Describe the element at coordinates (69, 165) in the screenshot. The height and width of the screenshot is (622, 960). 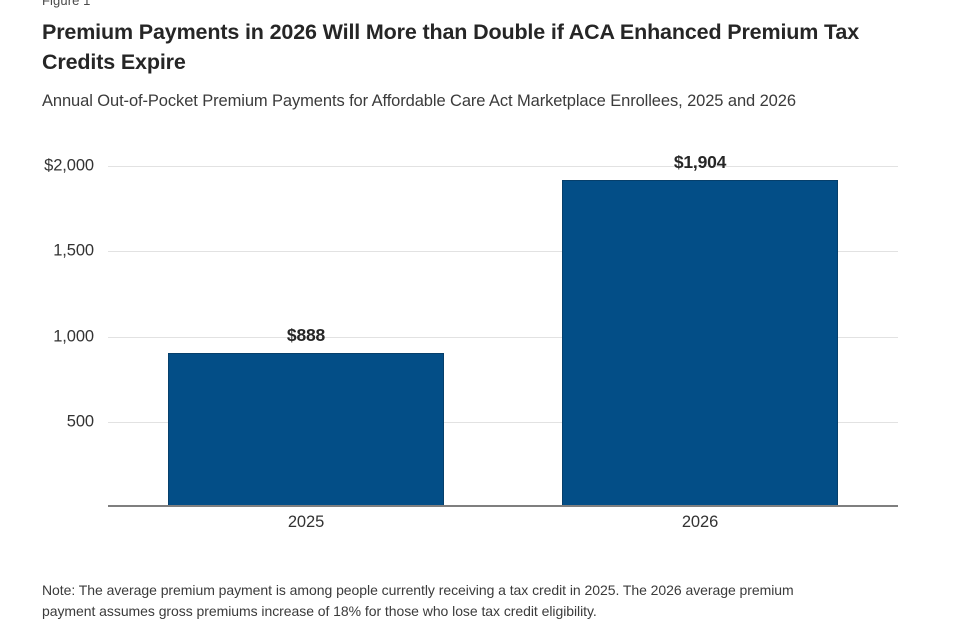
I see `y-tick-label-2000: $2,000` at that location.